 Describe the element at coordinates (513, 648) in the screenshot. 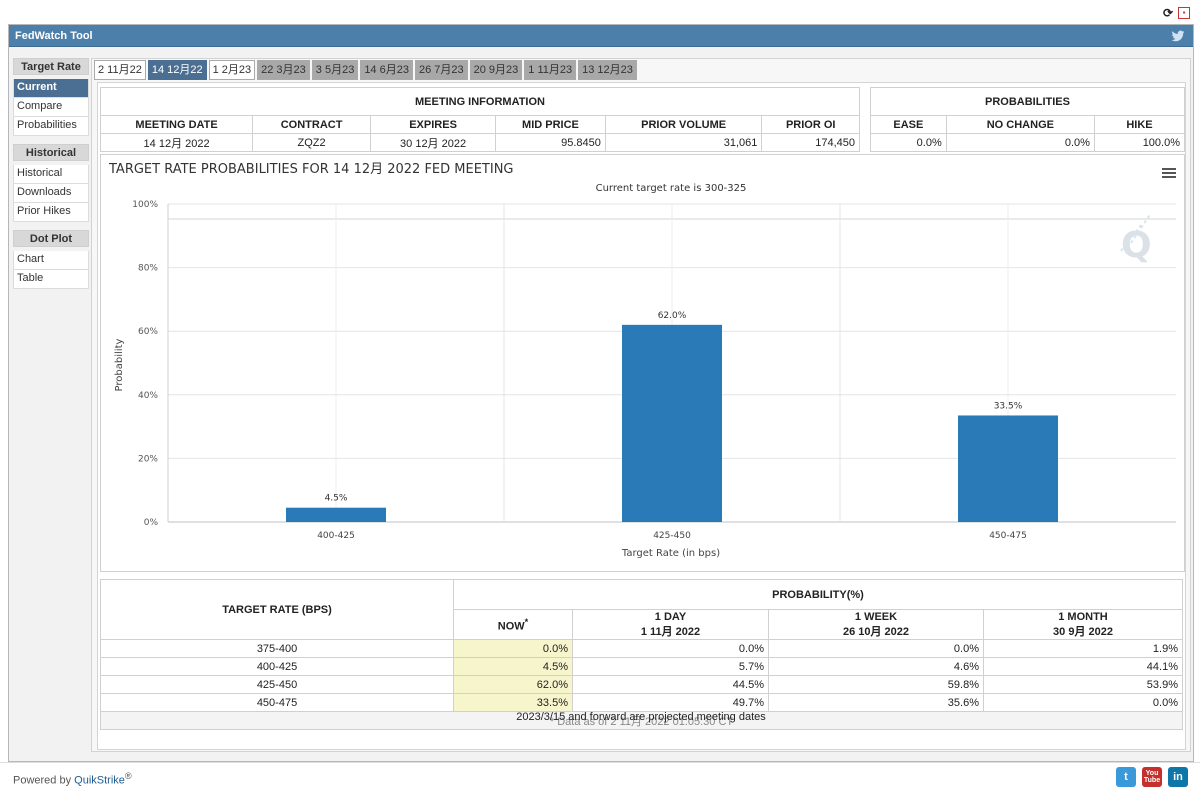

I see `now-cell: 0.0%` at that location.